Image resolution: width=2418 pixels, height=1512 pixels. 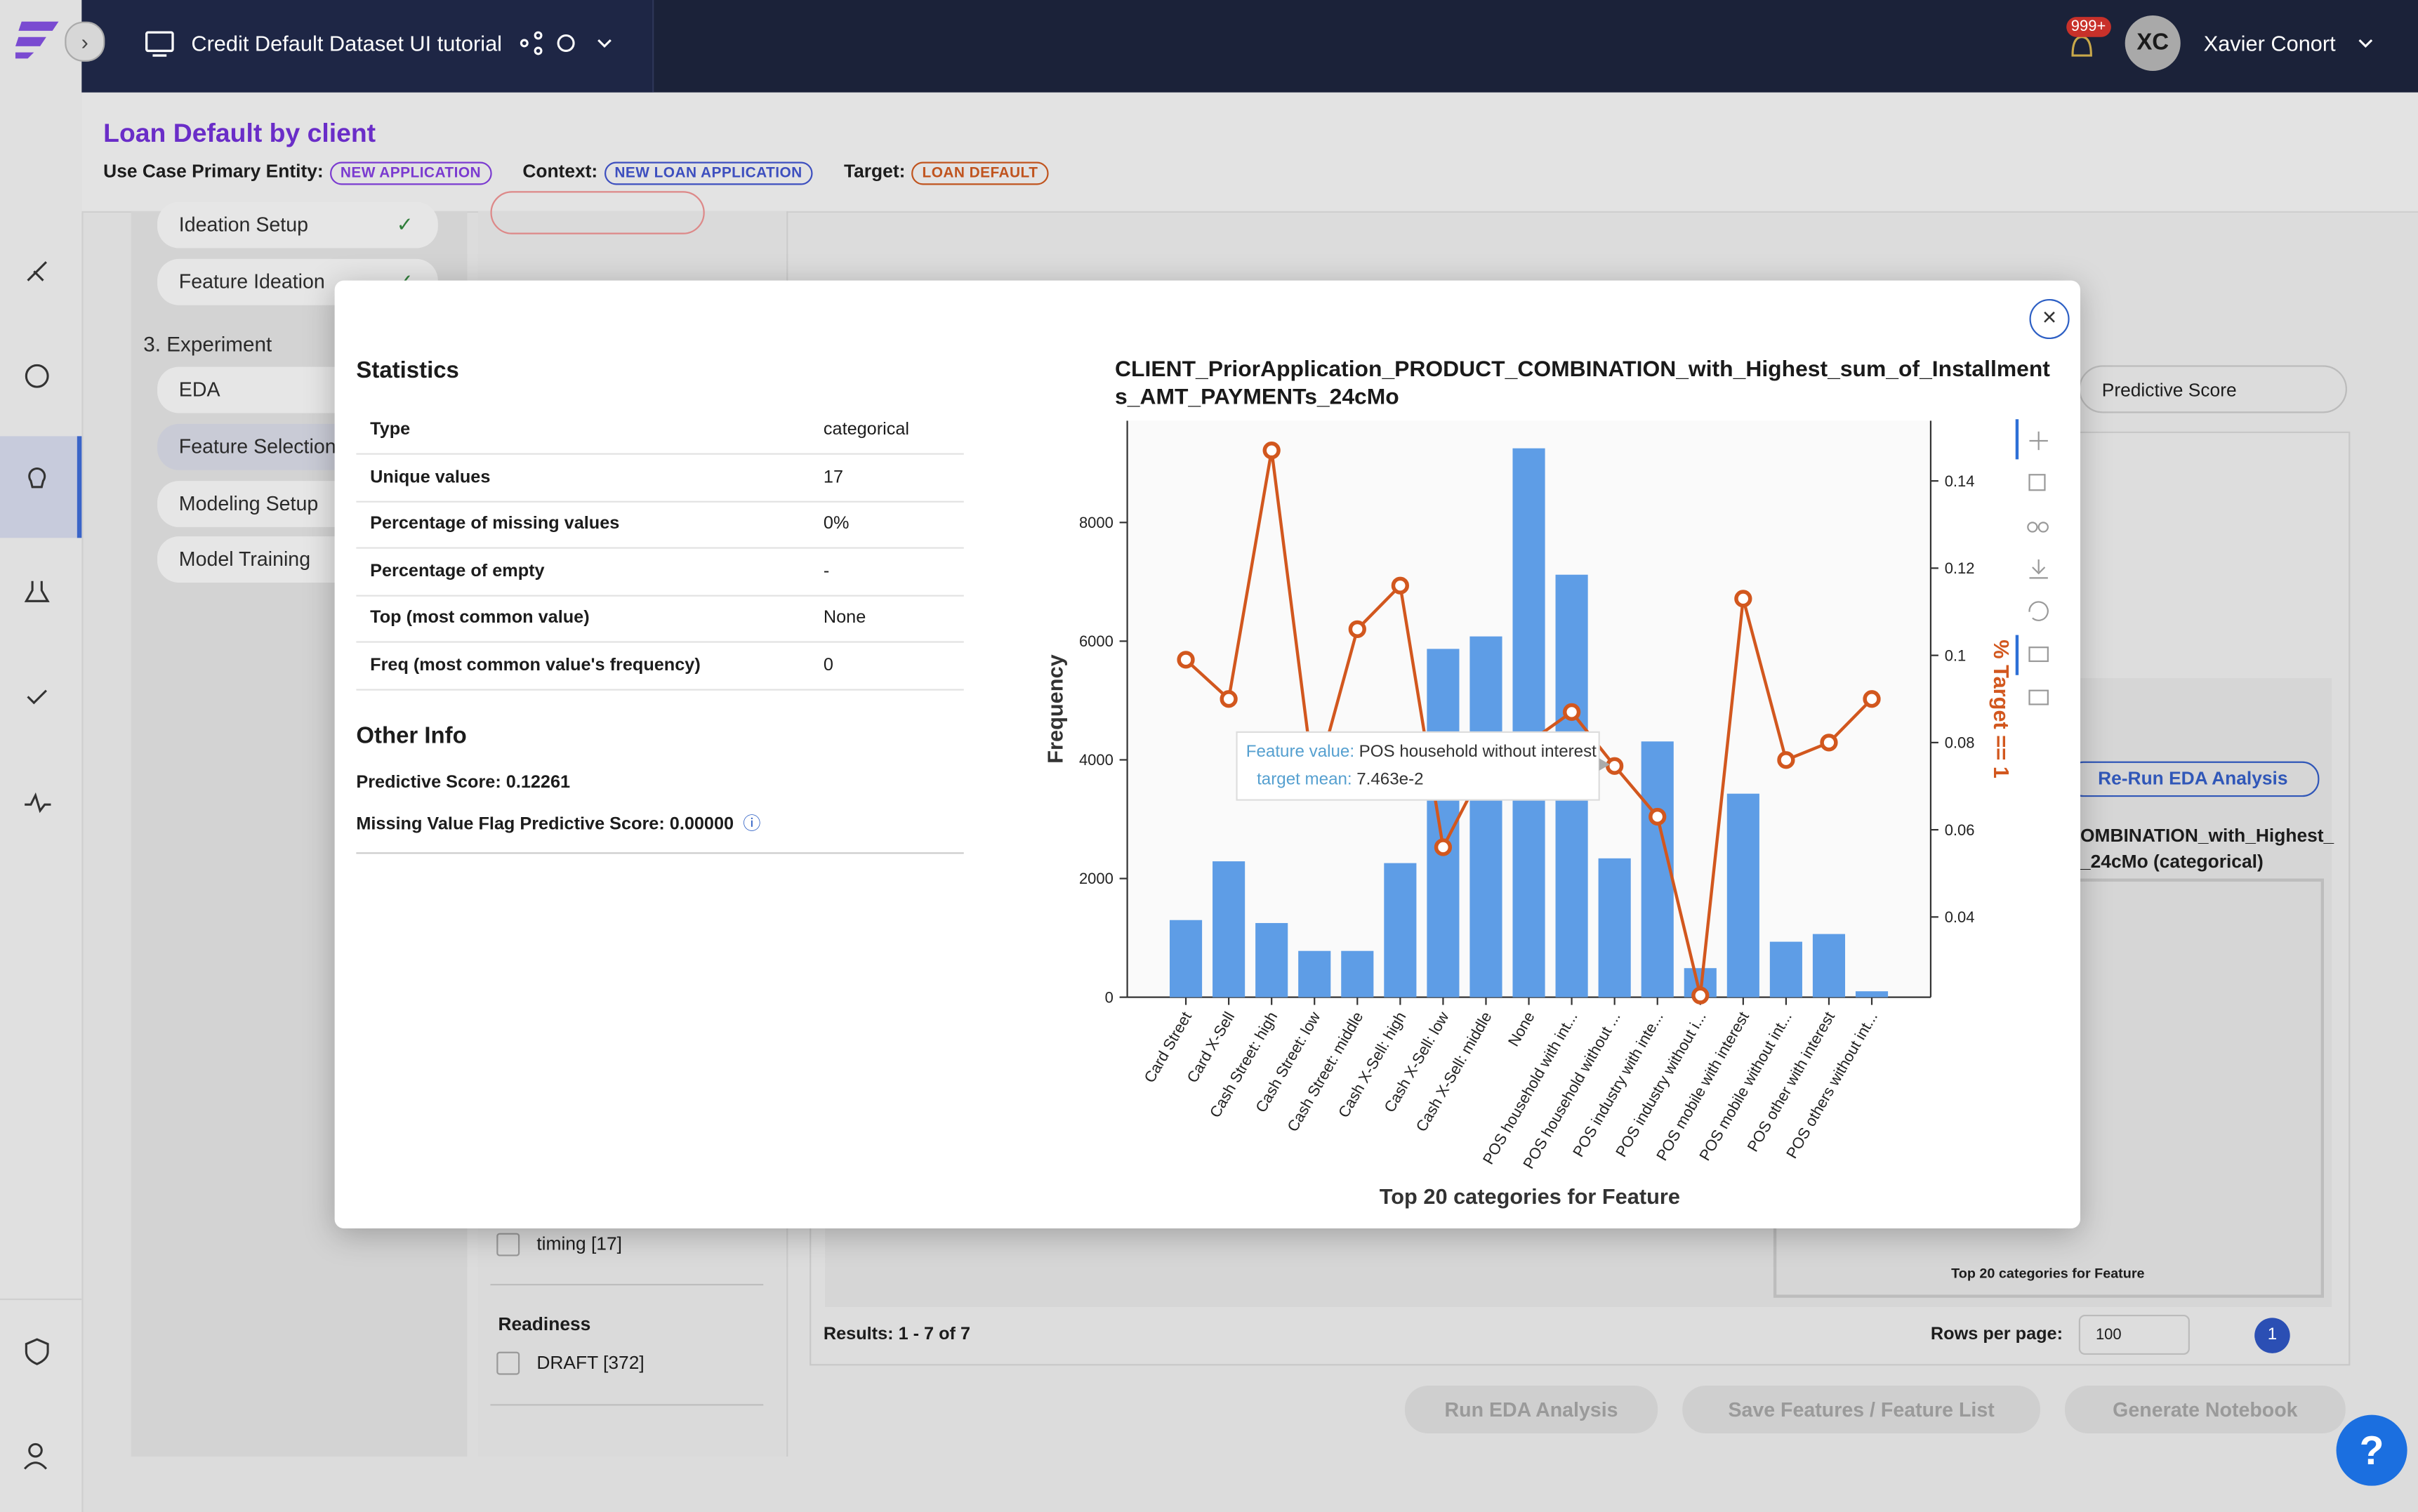 I want to click on feature-title-part: OMBINATION_with_Highest_, so click(x=2207, y=835).